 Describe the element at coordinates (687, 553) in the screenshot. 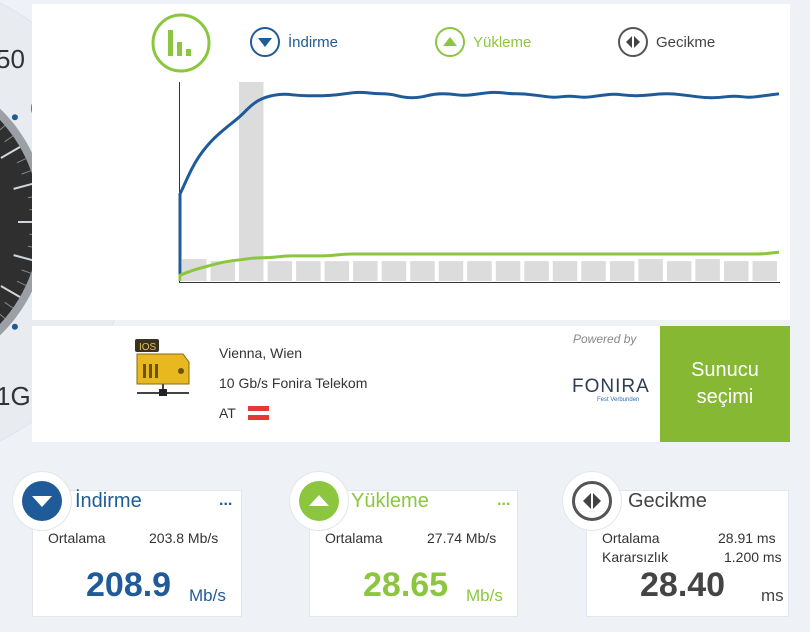

I see `latency-card` at that location.